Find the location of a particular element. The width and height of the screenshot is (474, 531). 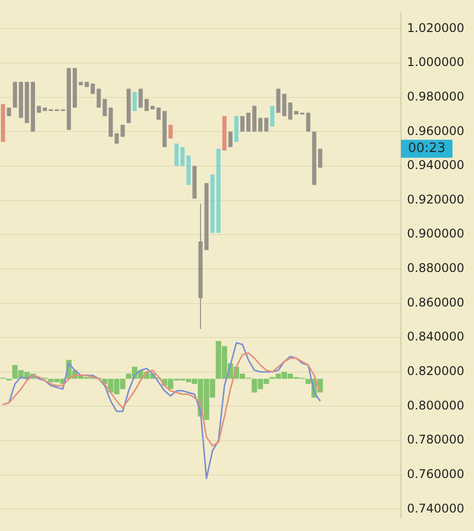

y-tick-label: 0.940000 is located at coordinates (435, 165).